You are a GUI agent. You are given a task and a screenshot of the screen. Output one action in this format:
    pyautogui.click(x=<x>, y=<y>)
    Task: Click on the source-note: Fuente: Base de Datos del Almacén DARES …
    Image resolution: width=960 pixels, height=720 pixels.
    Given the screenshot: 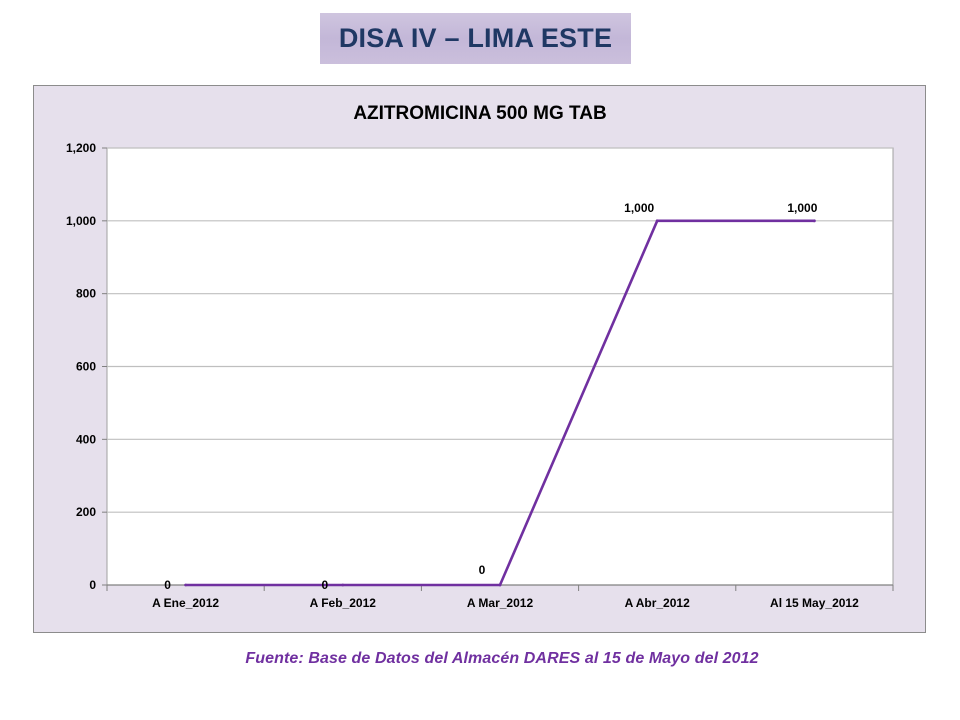 What is the action you would take?
    pyautogui.click(x=480, y=659)
    